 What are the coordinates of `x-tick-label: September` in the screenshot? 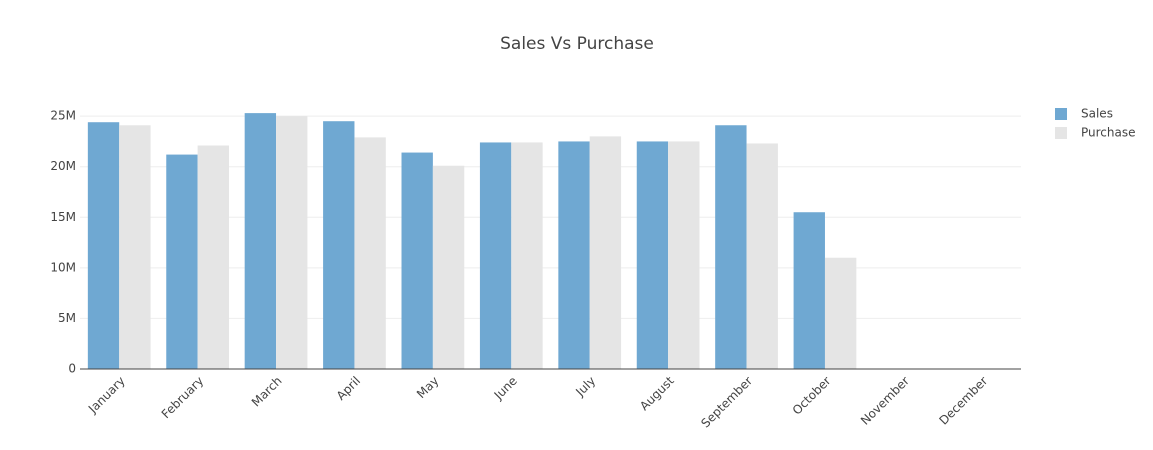 It's located at (726, 402).